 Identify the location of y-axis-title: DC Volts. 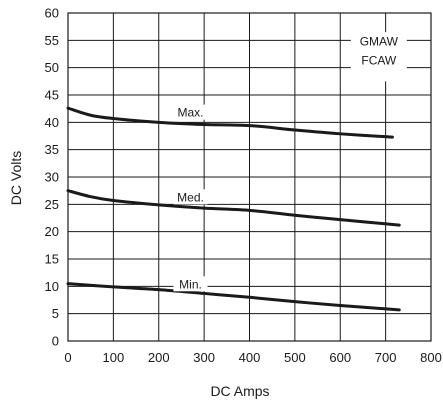
(16, 178).